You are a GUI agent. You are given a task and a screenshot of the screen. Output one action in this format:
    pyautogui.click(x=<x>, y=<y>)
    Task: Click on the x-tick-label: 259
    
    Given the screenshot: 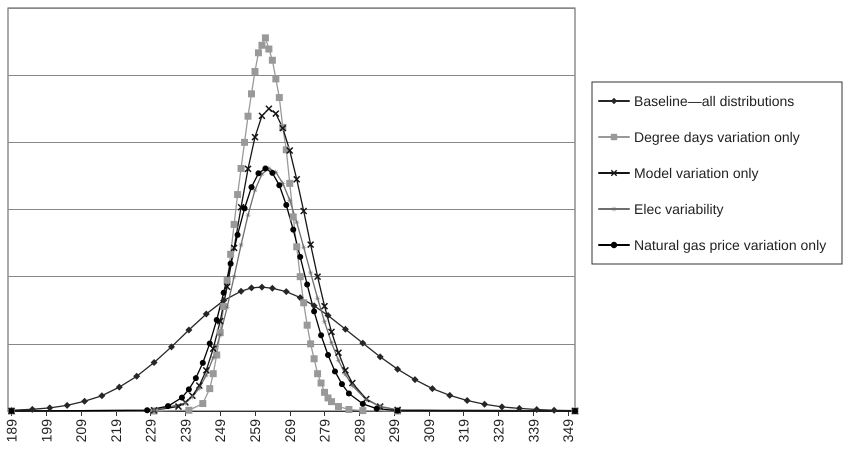 What is the action you would take?
    pyautogui.click(x=254, y=430)
    